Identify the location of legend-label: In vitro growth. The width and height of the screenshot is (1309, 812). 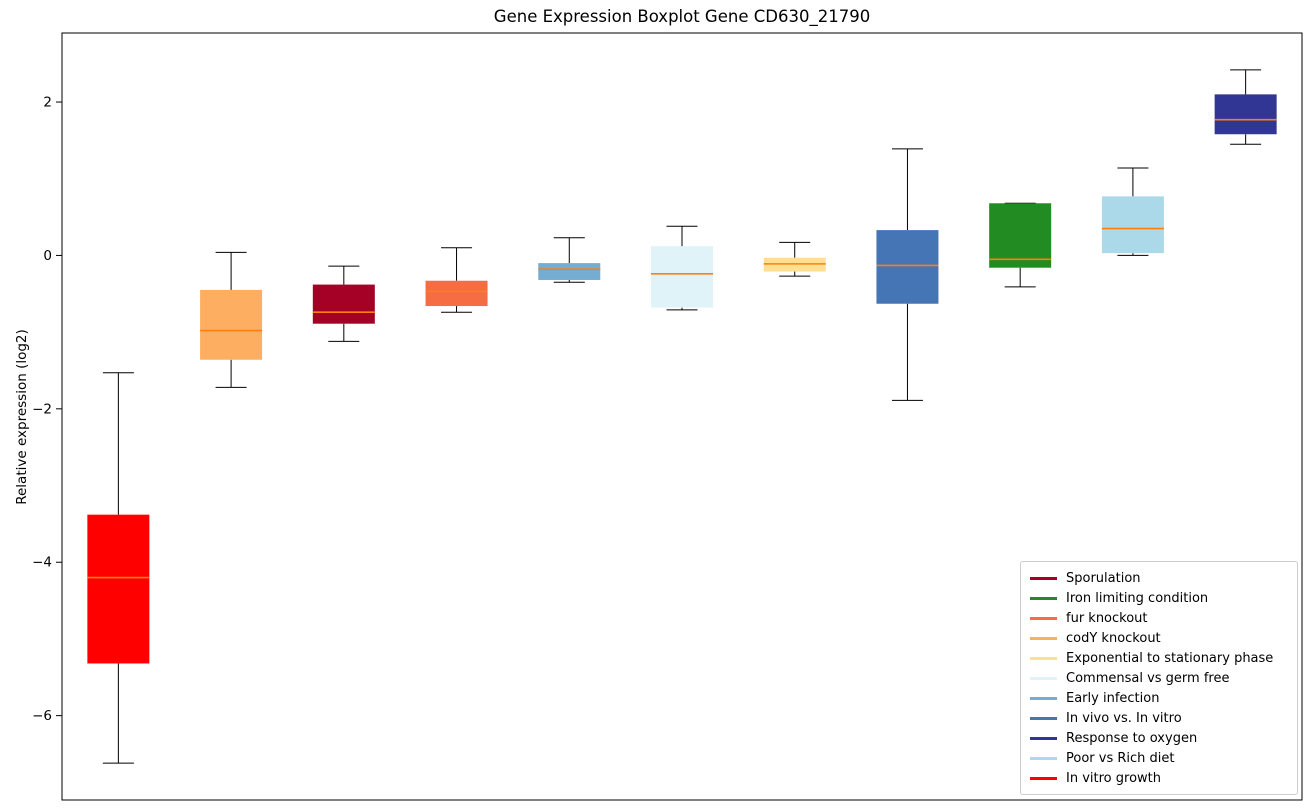
(1113, 778).